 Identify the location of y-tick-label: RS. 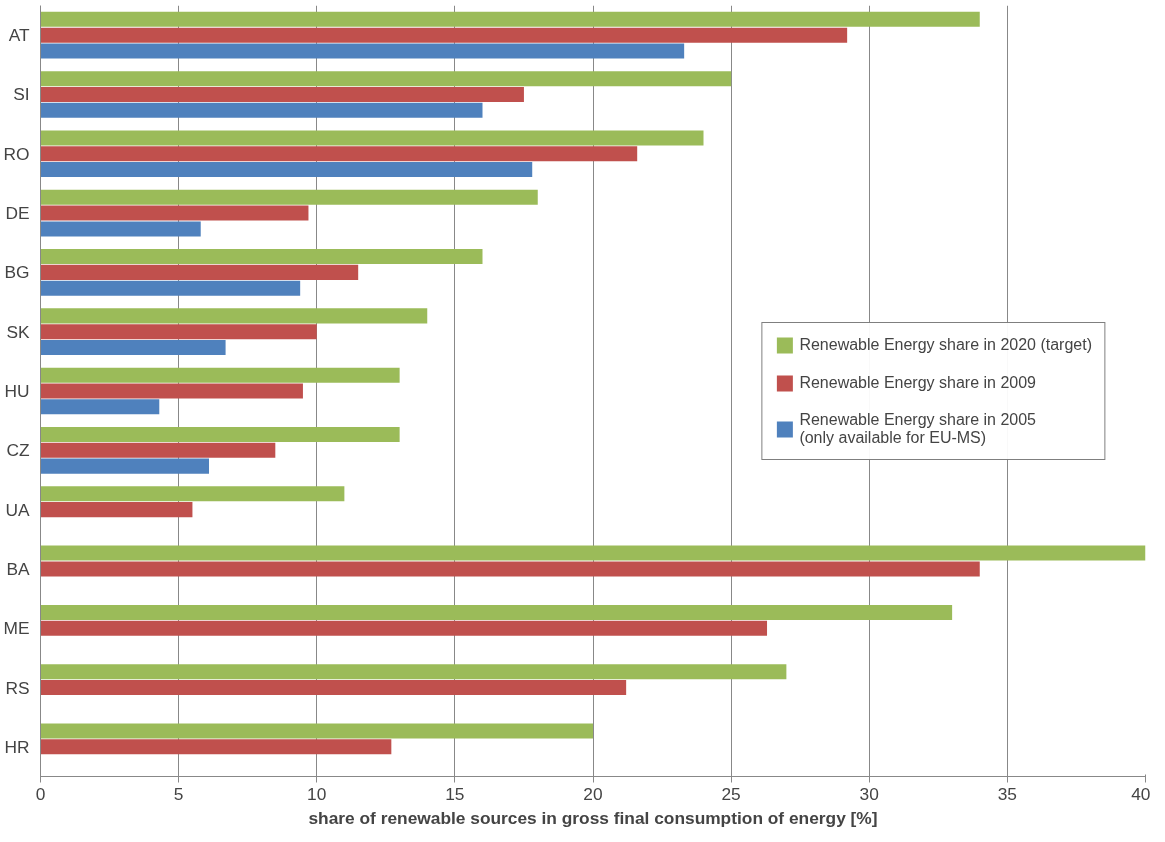
(17, 687).